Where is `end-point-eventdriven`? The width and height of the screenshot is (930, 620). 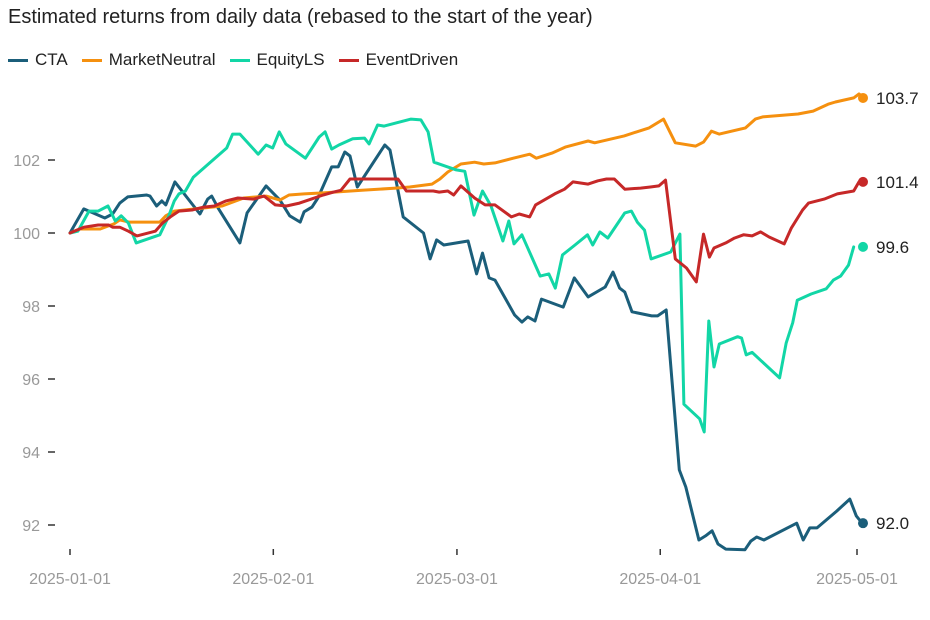
end-point-eventdriven is located at coordinates (863, 181).